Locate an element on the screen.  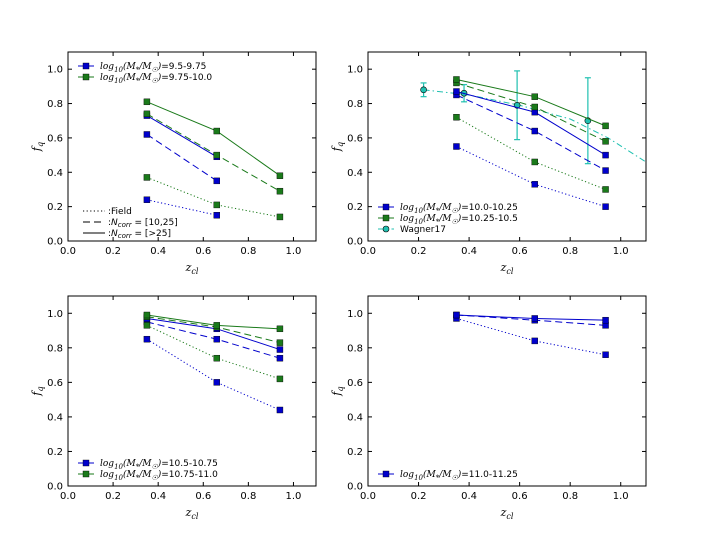
style-legend-entry: :Ncorr = [>25] is located at coordinates (127, 234).